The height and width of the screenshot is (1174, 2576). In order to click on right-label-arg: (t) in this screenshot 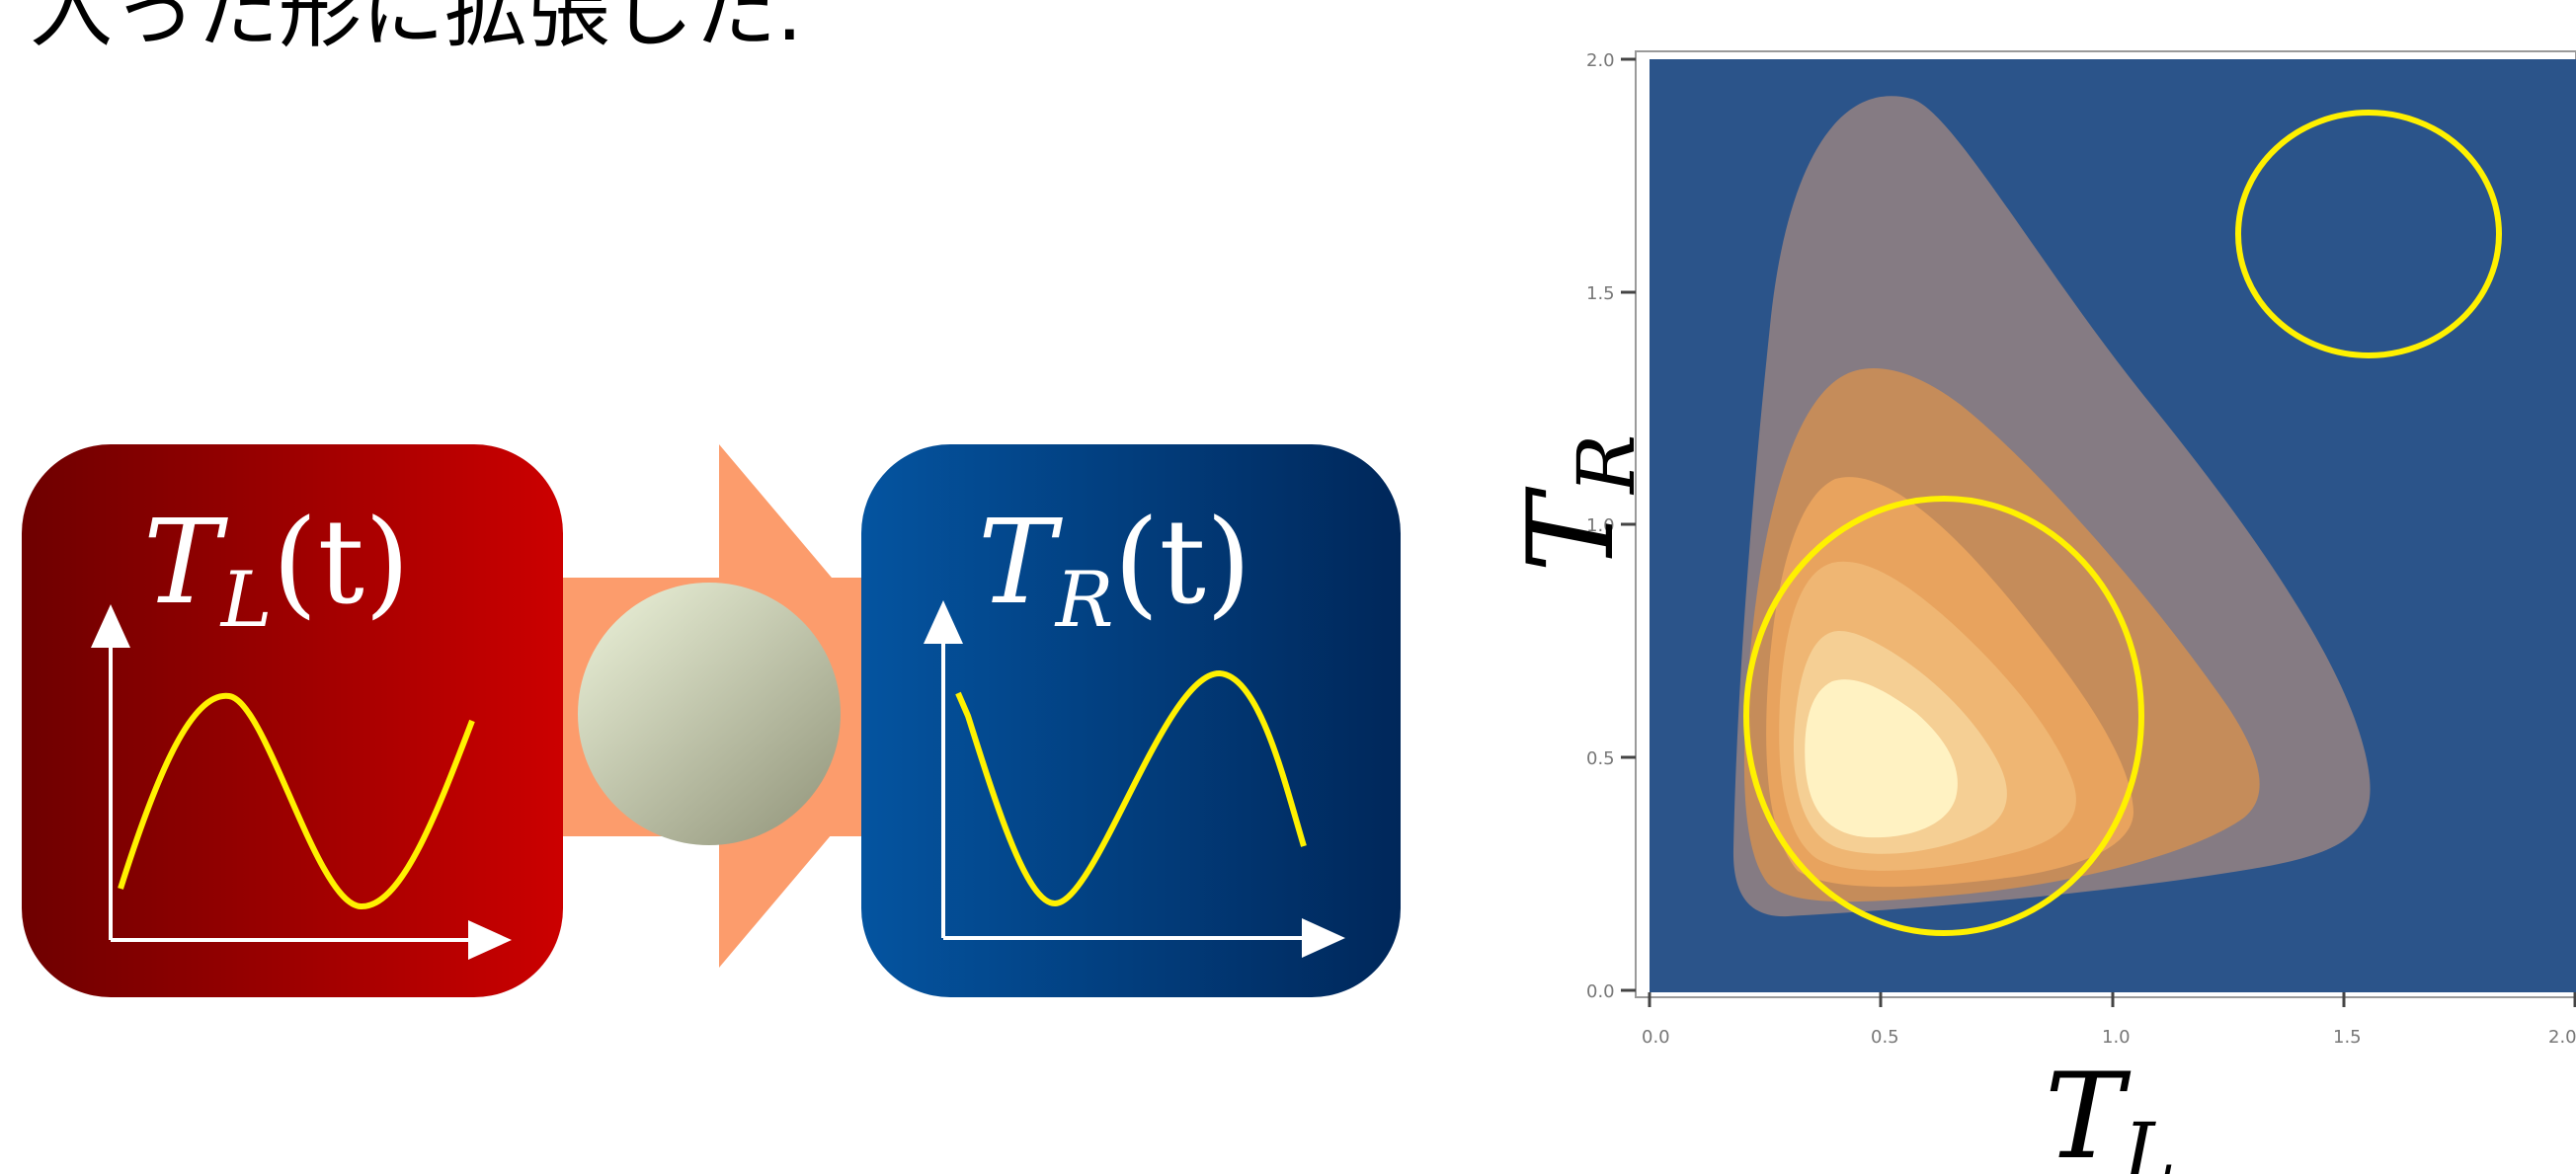, I will do `click(1182, 562)`.